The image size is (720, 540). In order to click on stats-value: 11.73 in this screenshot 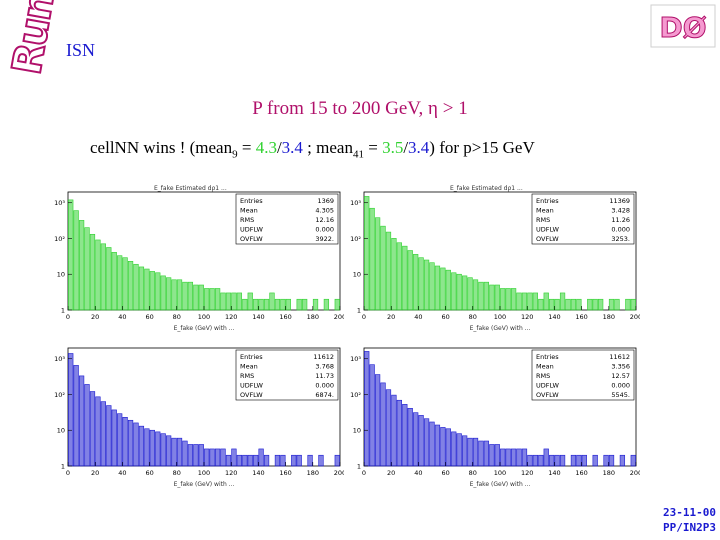, I will do `click(324, 376)`.